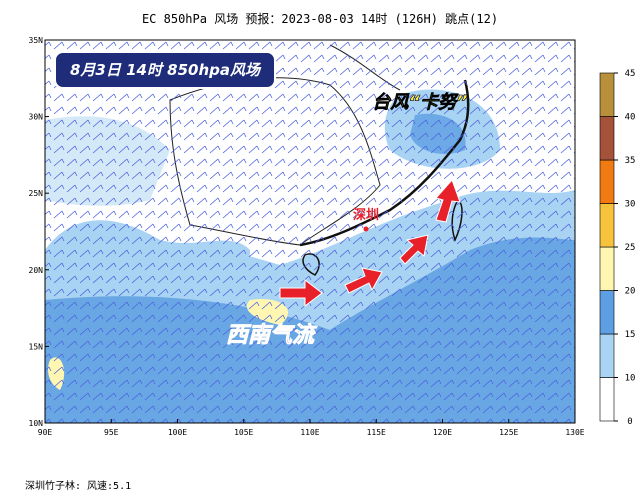  I want to click on y-tick-label: 35N, so click(36, 40).